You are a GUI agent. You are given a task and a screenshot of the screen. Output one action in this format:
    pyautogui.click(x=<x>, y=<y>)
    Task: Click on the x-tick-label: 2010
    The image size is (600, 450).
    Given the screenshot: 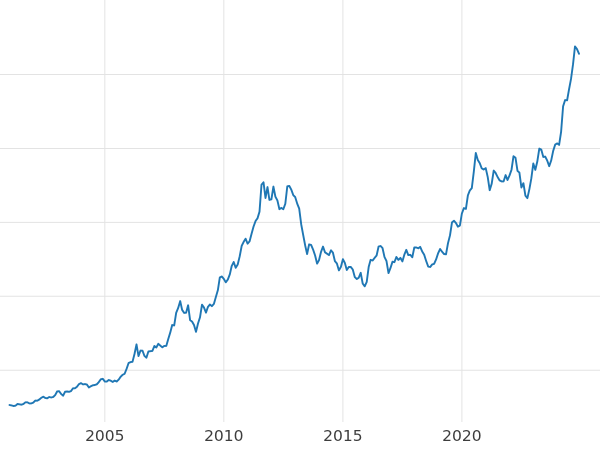 What is the action you would take?
    pyautogui.click(x=223, y=436)
    